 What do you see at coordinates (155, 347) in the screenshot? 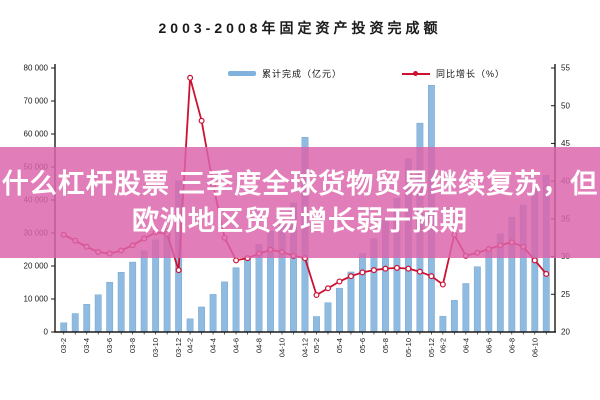
I see `x-axis-label: 03-10` at bounding box center [155, 347].